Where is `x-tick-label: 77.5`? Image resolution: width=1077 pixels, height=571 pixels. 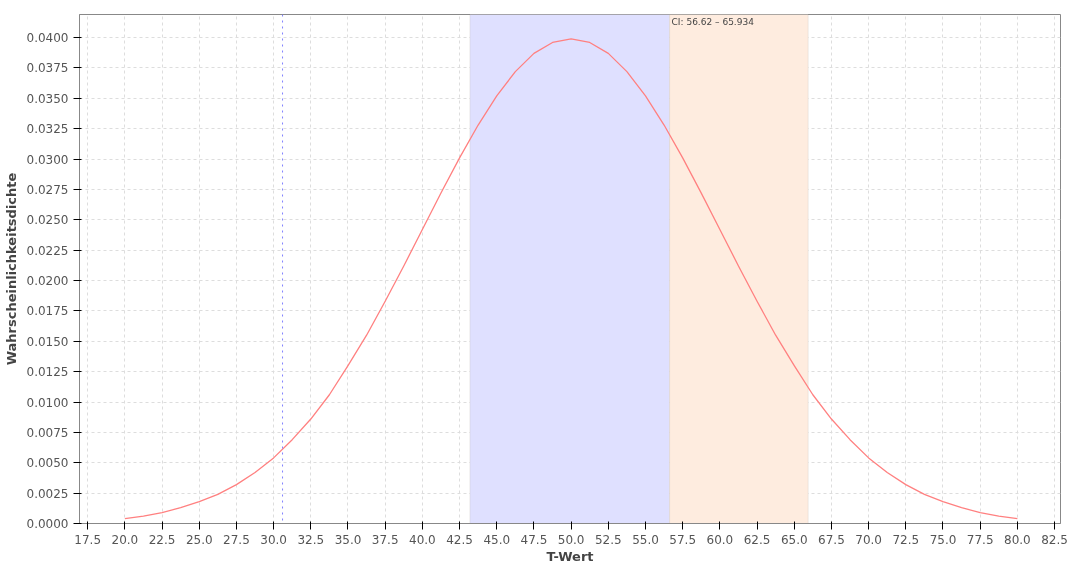 x-tick-label: 77.5 is located at coordinates (980, 539).